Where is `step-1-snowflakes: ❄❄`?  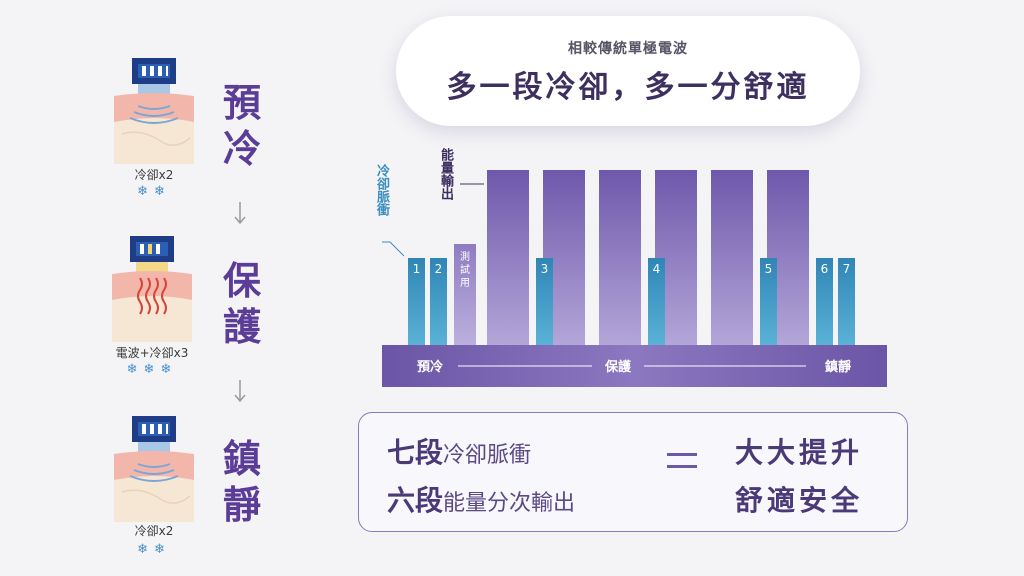 step-1-snowflakes: ❄❄ is located at coordinates (154, 191).